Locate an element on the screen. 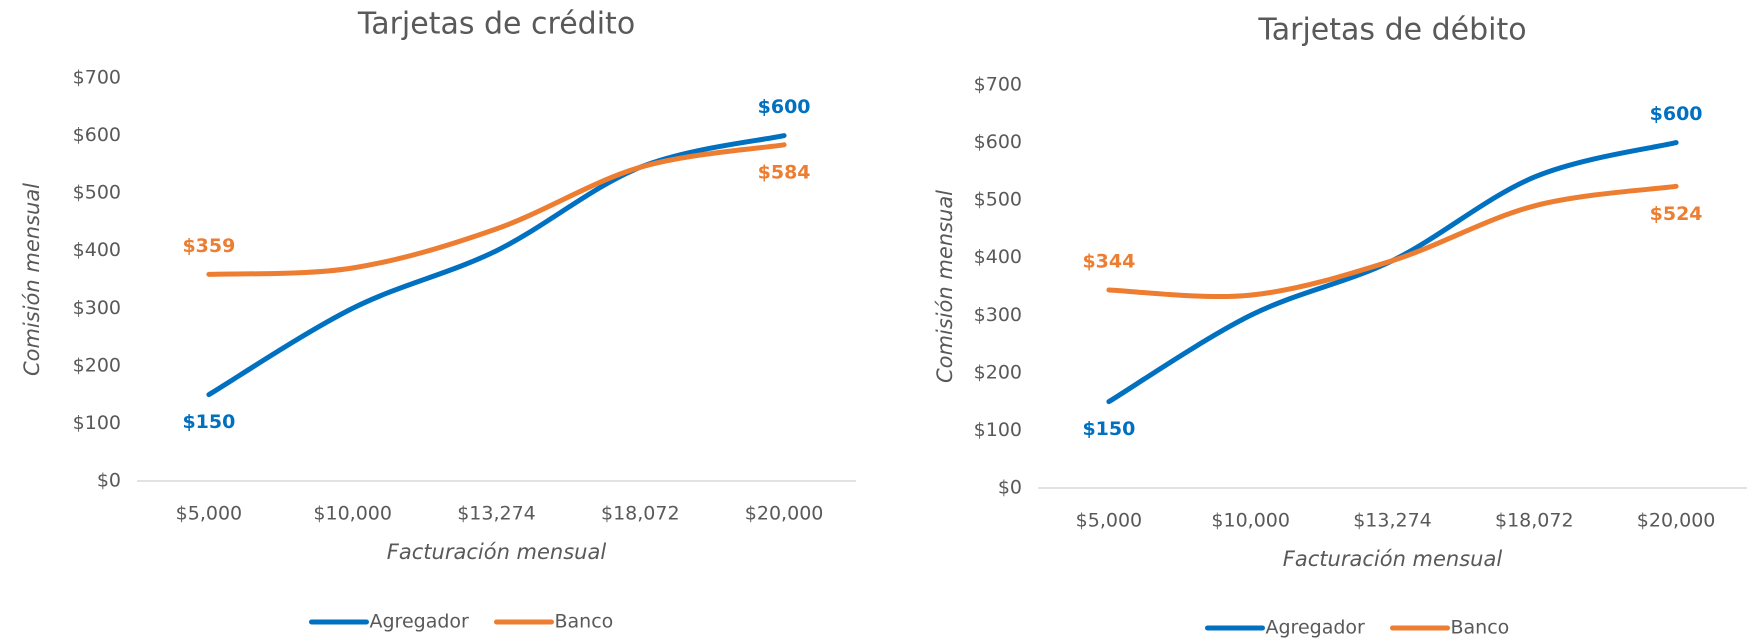  data-label: $524 is located at coordinates (1676, 214).